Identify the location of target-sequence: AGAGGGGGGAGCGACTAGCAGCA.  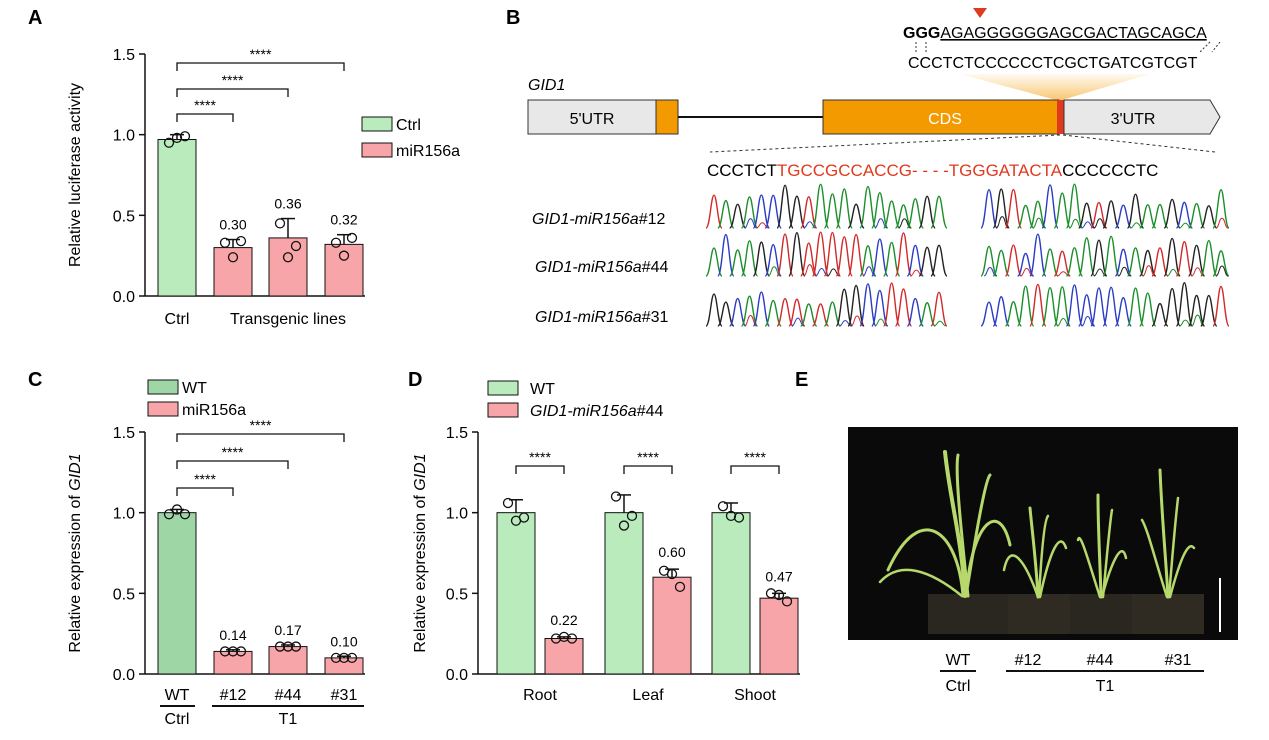
(1073, 33).